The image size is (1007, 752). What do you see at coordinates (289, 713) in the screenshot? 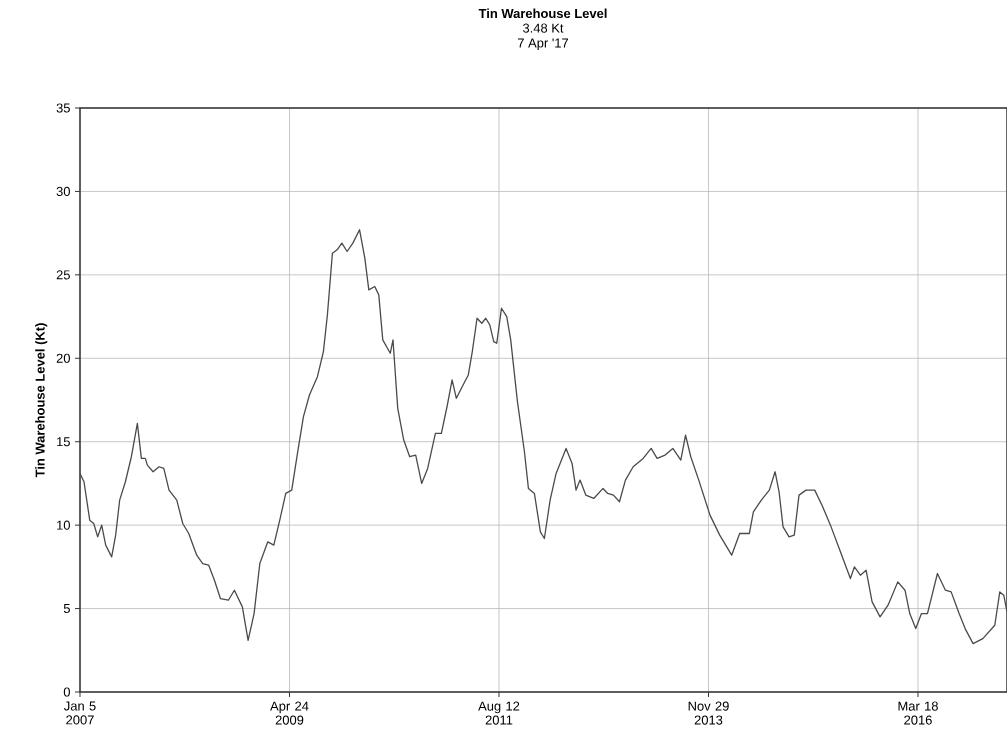
I see `x-tick-label: Apr 24 2009` at bounding box center [289, 713].